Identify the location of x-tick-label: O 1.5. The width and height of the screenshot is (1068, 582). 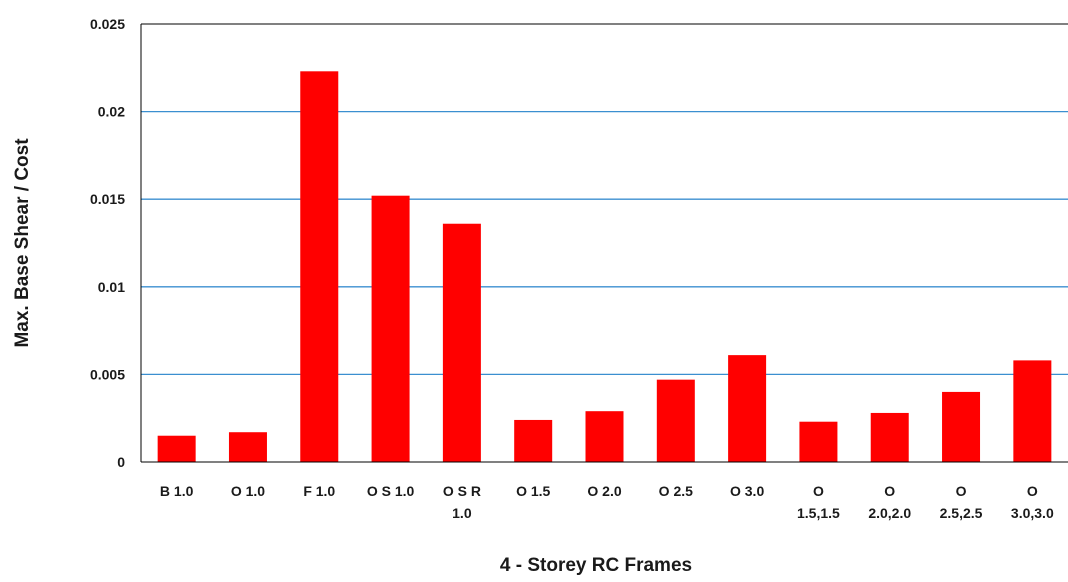
(533, 491).